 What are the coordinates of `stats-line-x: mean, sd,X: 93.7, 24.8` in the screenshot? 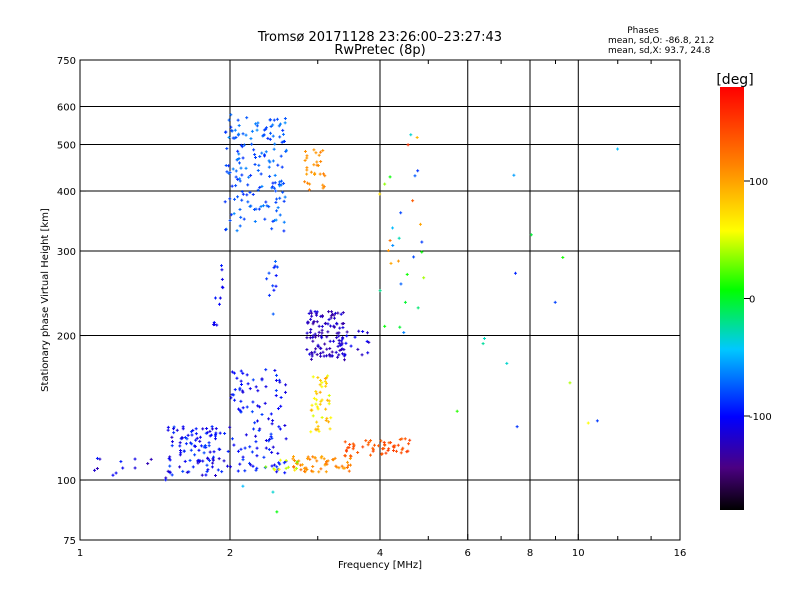 It's located at (659, 51).